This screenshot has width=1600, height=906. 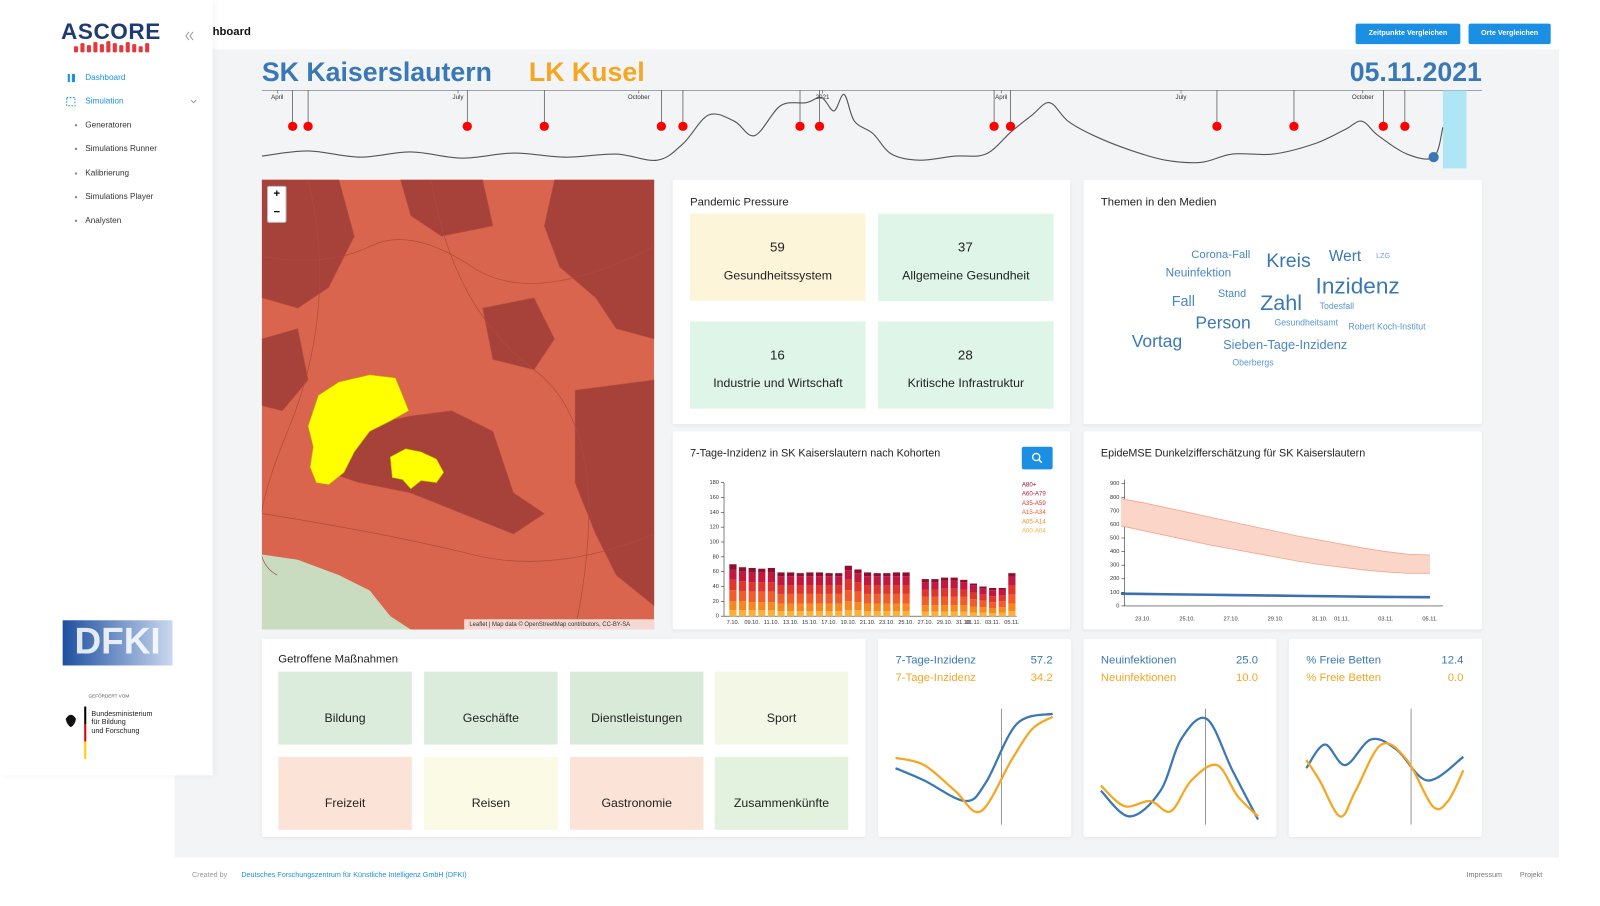 What do you see at coordinates (490, 717) in the screenshot?
I see `measure-label: Geschäfte` at bounding box center [490, 717].